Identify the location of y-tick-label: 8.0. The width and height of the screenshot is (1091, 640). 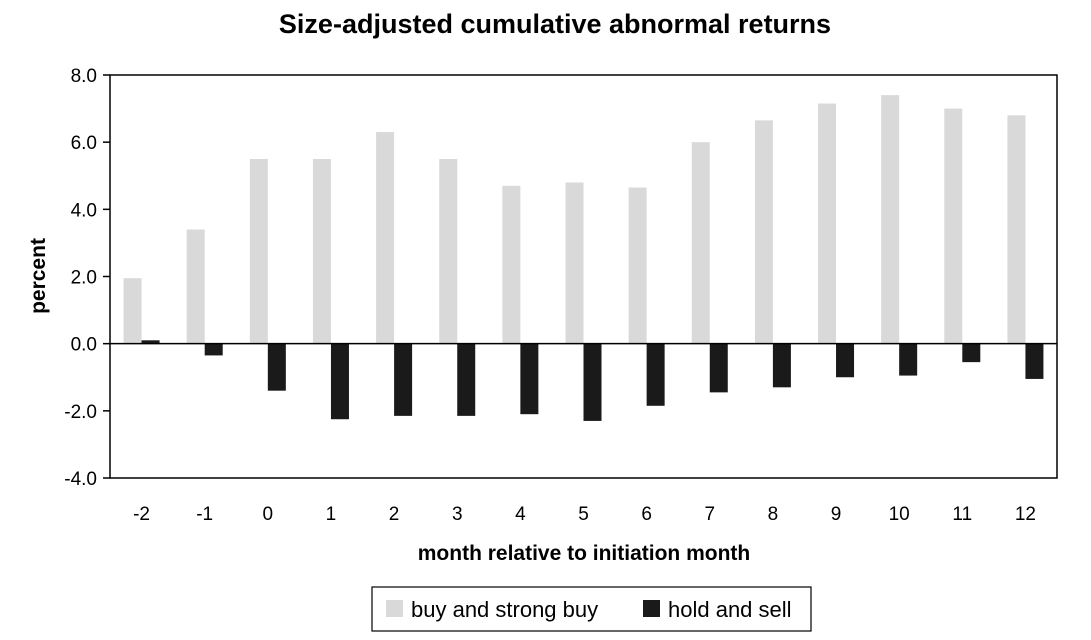
(84, 76).